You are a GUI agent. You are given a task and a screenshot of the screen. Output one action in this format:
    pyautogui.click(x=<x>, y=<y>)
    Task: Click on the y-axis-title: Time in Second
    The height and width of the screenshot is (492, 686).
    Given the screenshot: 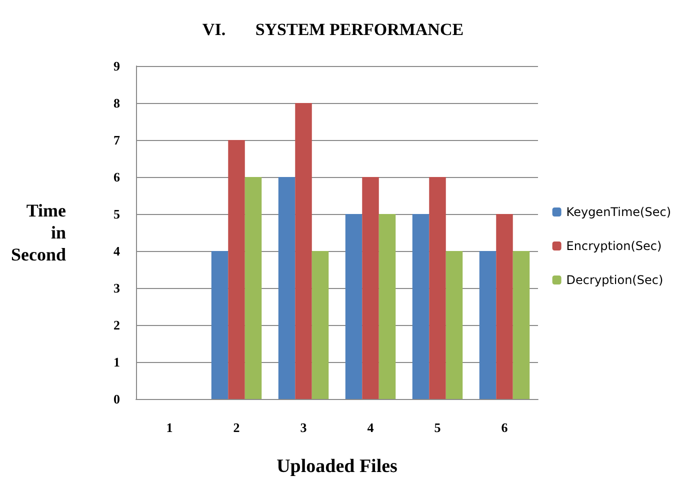 What is the action you would take?
    pyautogui.click(x=38, y=232)
    